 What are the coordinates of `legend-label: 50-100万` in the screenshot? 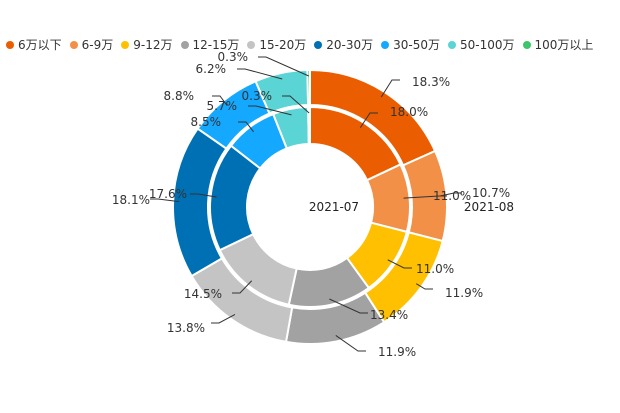 It's located at (487, 45).